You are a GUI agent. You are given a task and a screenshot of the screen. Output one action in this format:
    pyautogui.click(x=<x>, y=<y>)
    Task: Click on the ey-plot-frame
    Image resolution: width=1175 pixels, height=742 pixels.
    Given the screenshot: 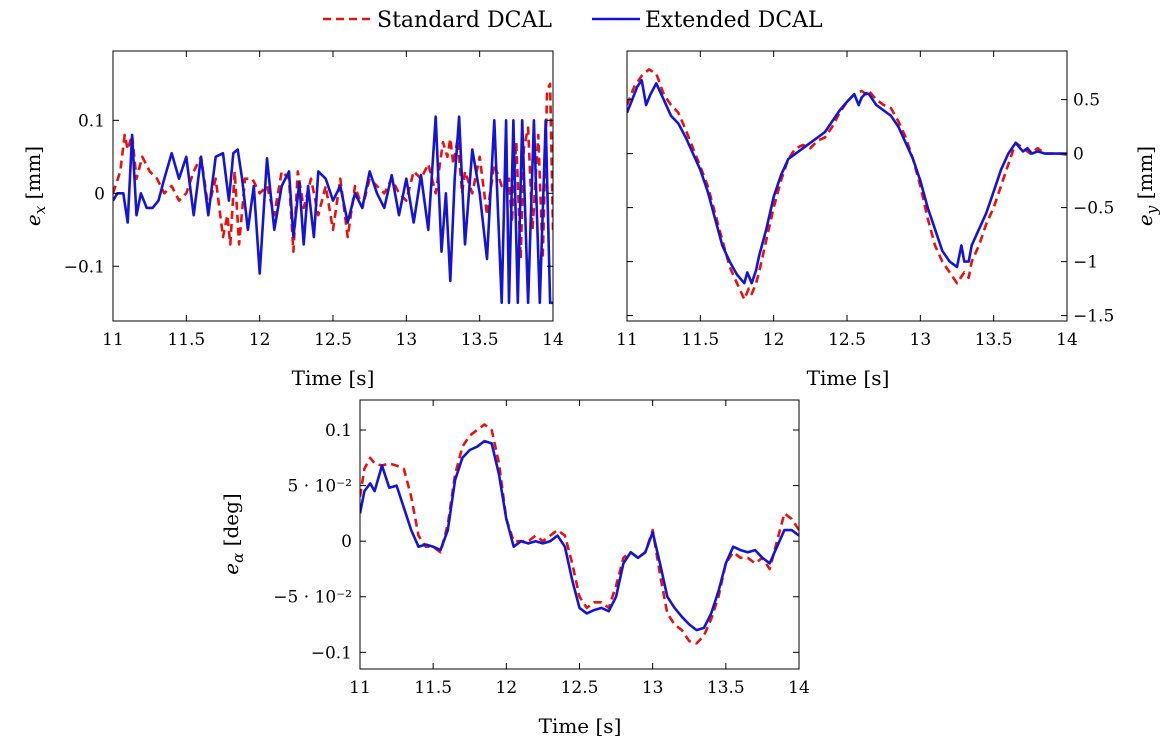 What is the action you would take?
    pyautogui.click(x=847, y=186)
    